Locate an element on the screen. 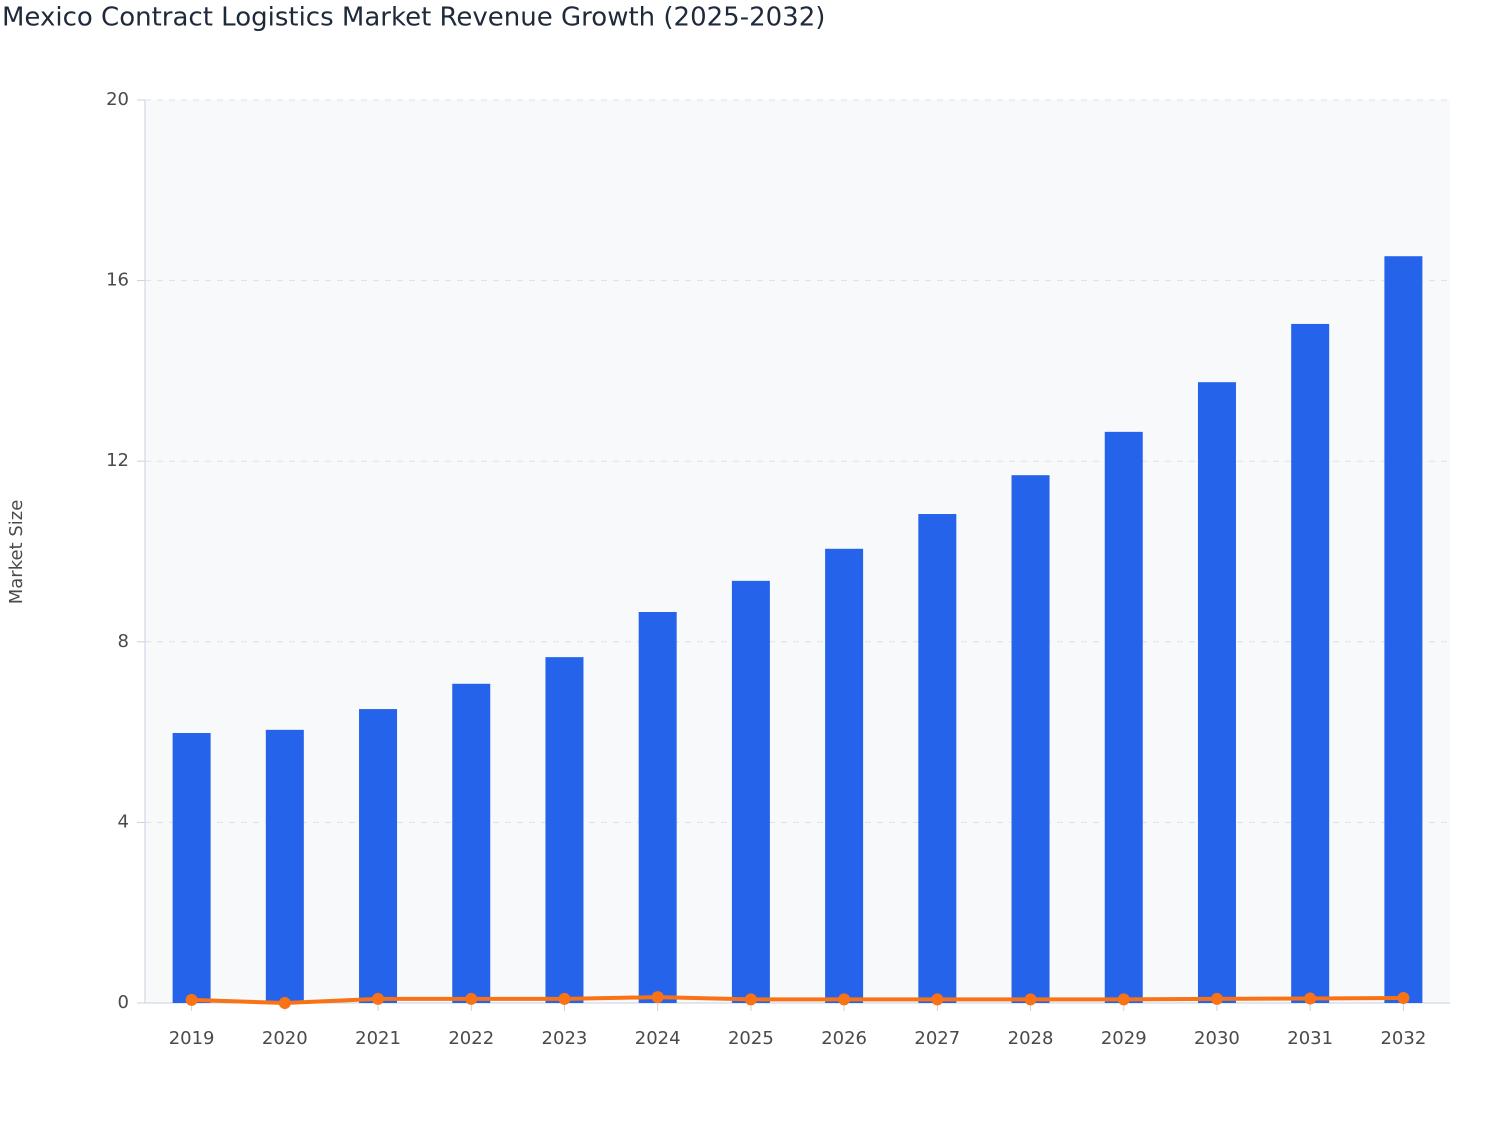 The image size is (1508, 1124). x-tick-label: 2031 is located at coordinates (1310, 1038).